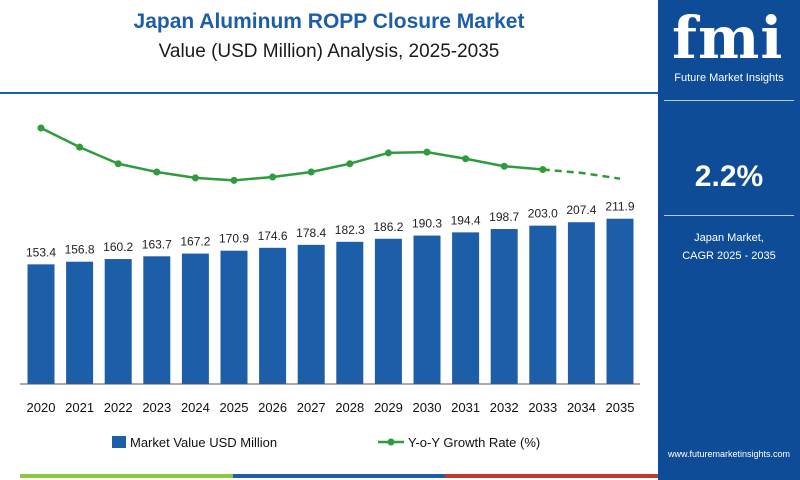 The image size is (800, 480). I want to click on bar-value-label: 163.7, so click(157, 244).